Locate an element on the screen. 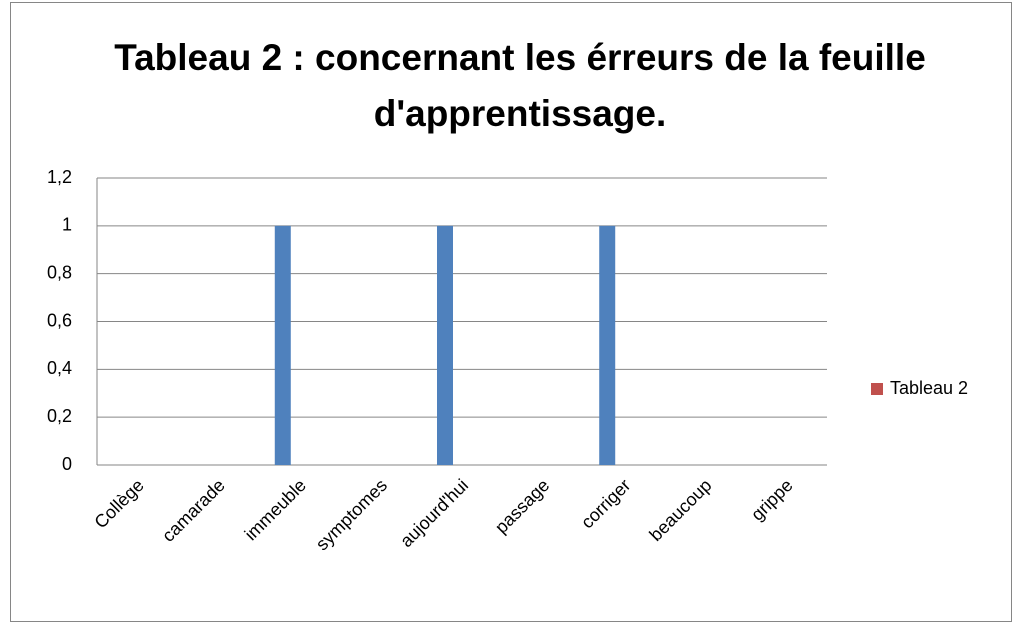 The image size is (1016, 625). legend-label: Tableau 2 is located at coordinates (929, 388).